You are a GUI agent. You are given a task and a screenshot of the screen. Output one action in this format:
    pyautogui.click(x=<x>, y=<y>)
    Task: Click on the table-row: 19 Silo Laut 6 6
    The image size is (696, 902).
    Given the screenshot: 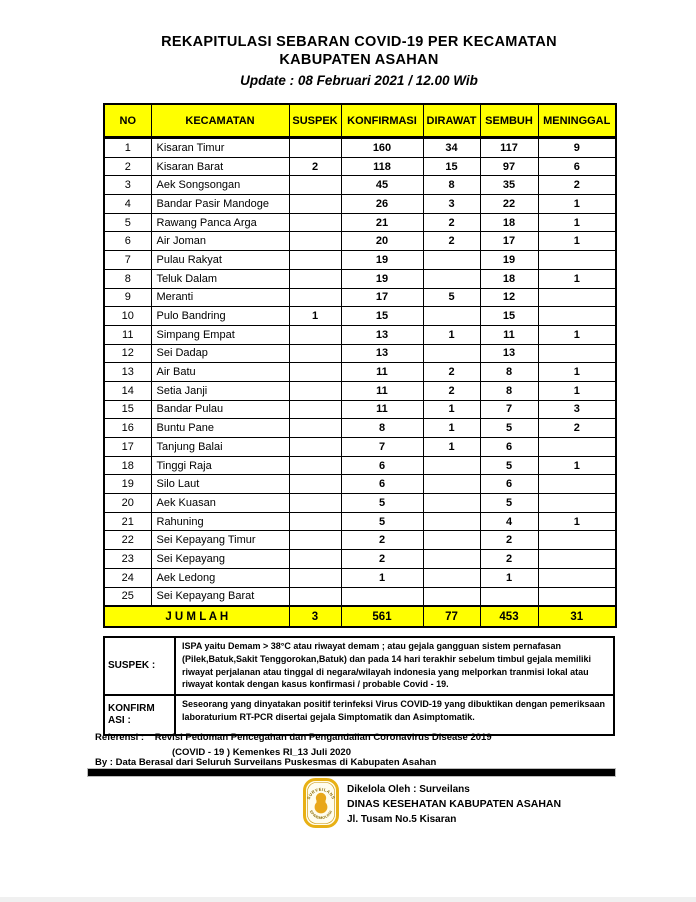 What is the action you would take?
    pyautogui.click(x=360, y=484)
    